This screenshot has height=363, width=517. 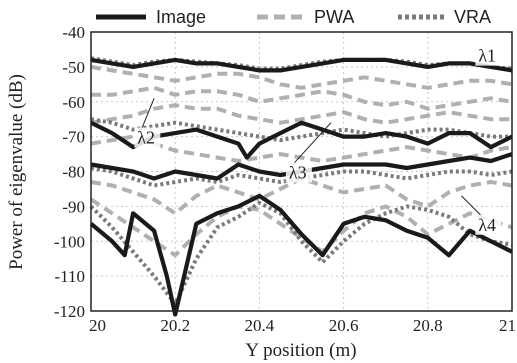 What do you see at coordinates (73, 137) in the screenshot?
I see `y-tick-label: -70` at bounding box center [73, 137].